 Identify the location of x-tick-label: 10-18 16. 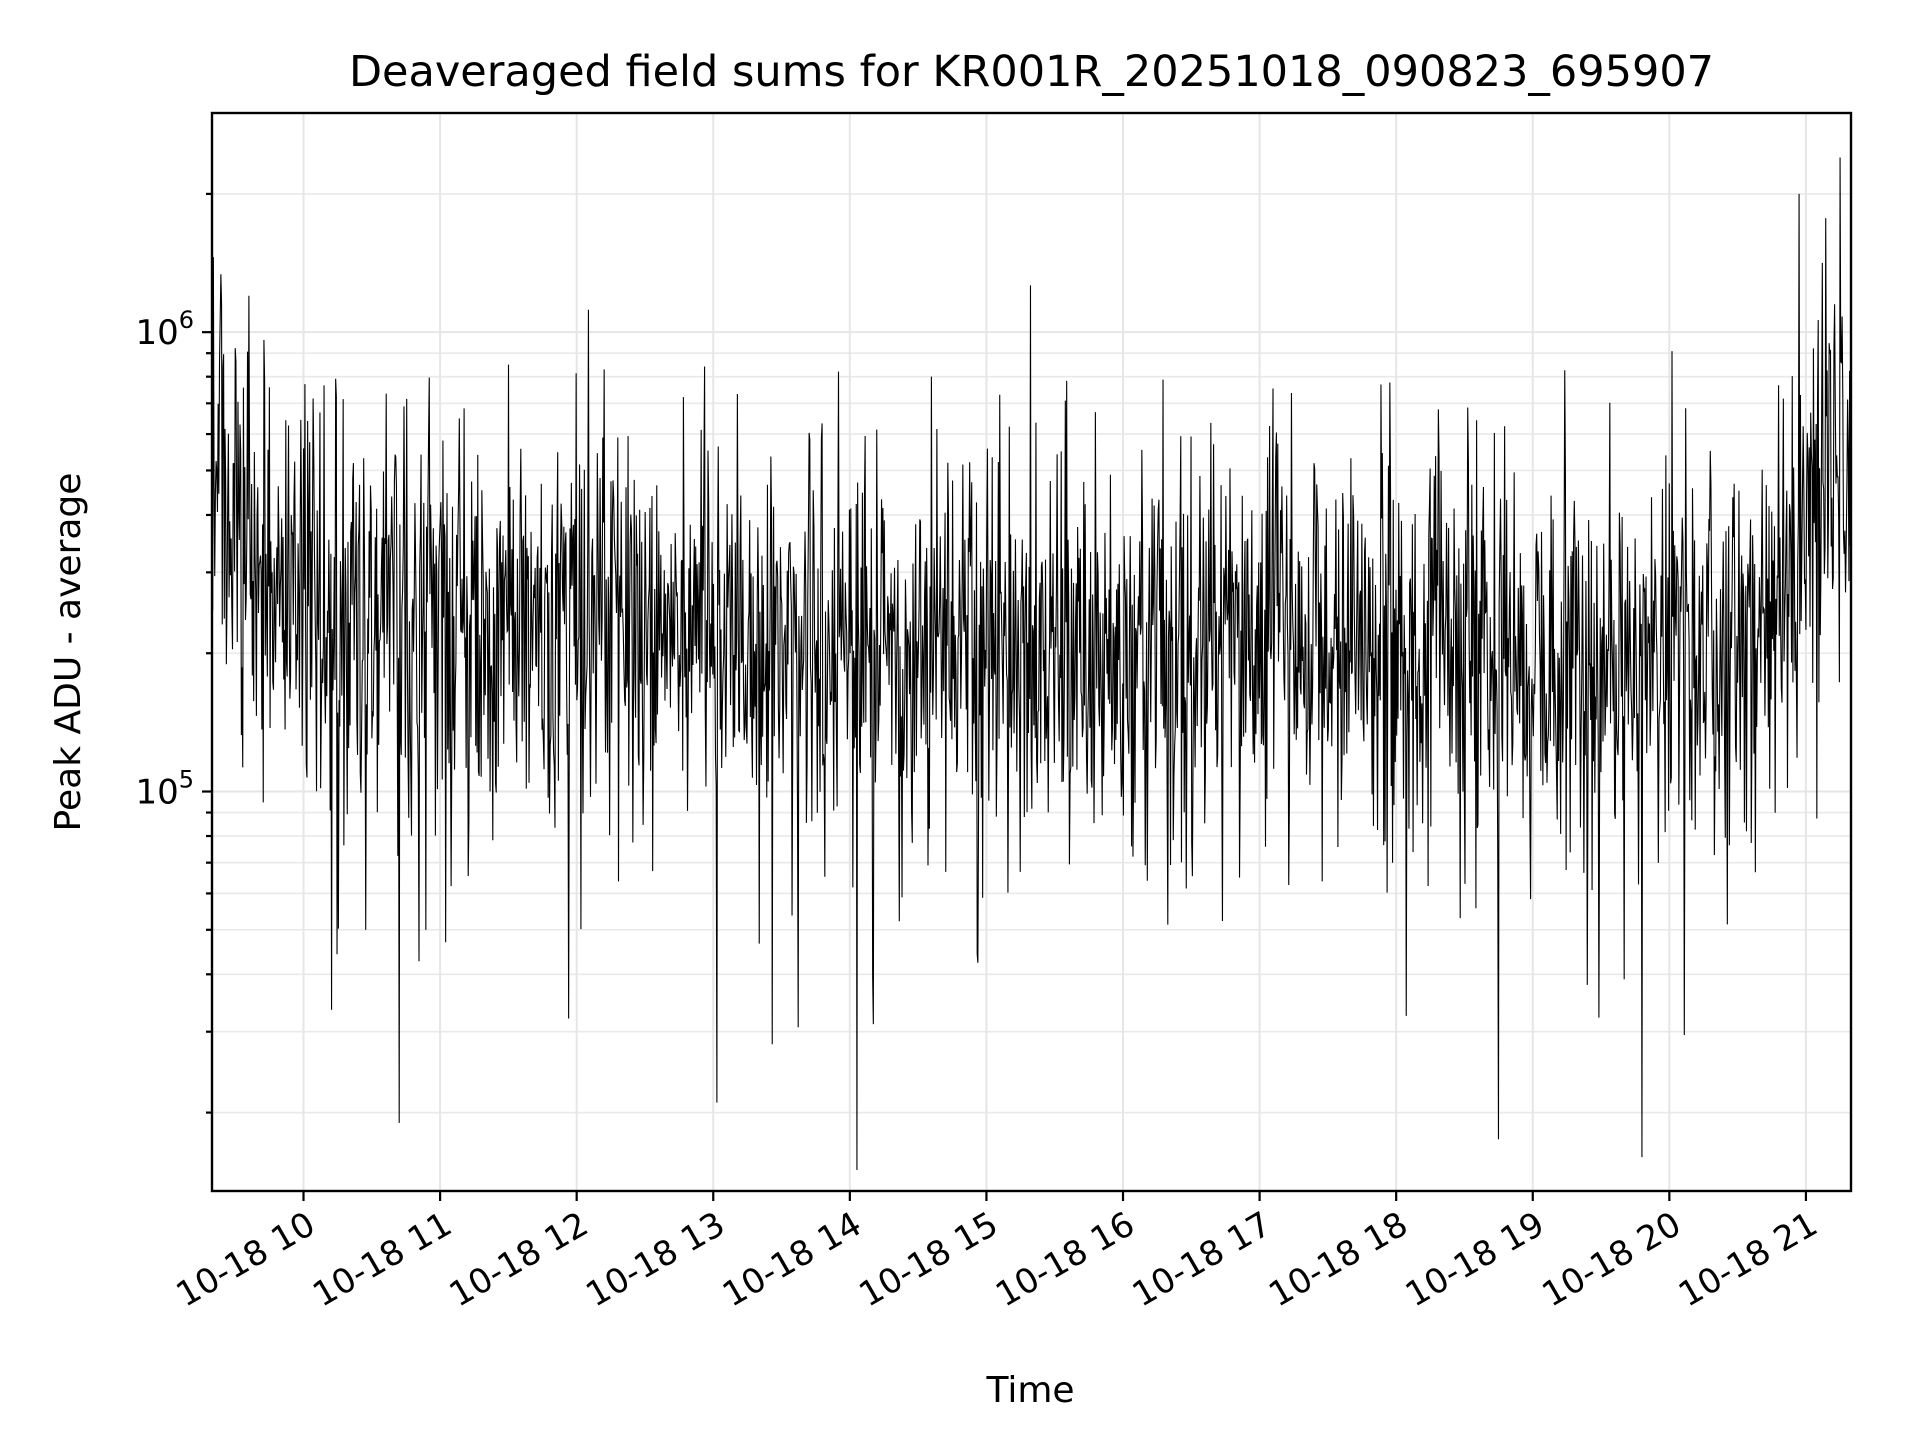
(1065, 1259).